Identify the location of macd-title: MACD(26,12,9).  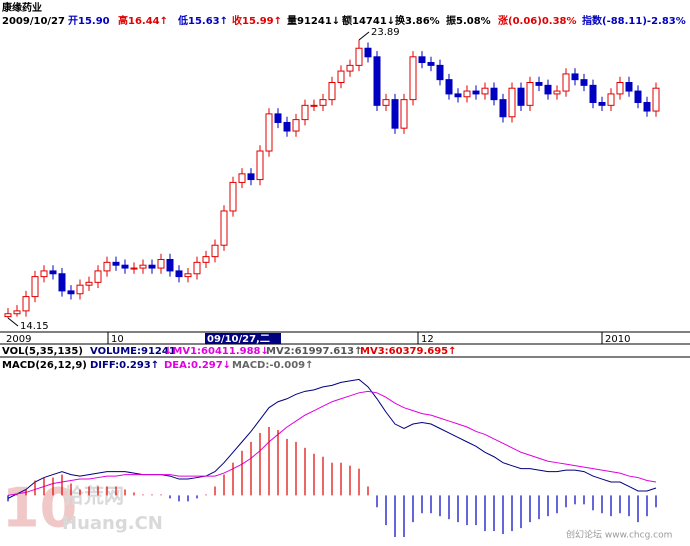
(44, 365).